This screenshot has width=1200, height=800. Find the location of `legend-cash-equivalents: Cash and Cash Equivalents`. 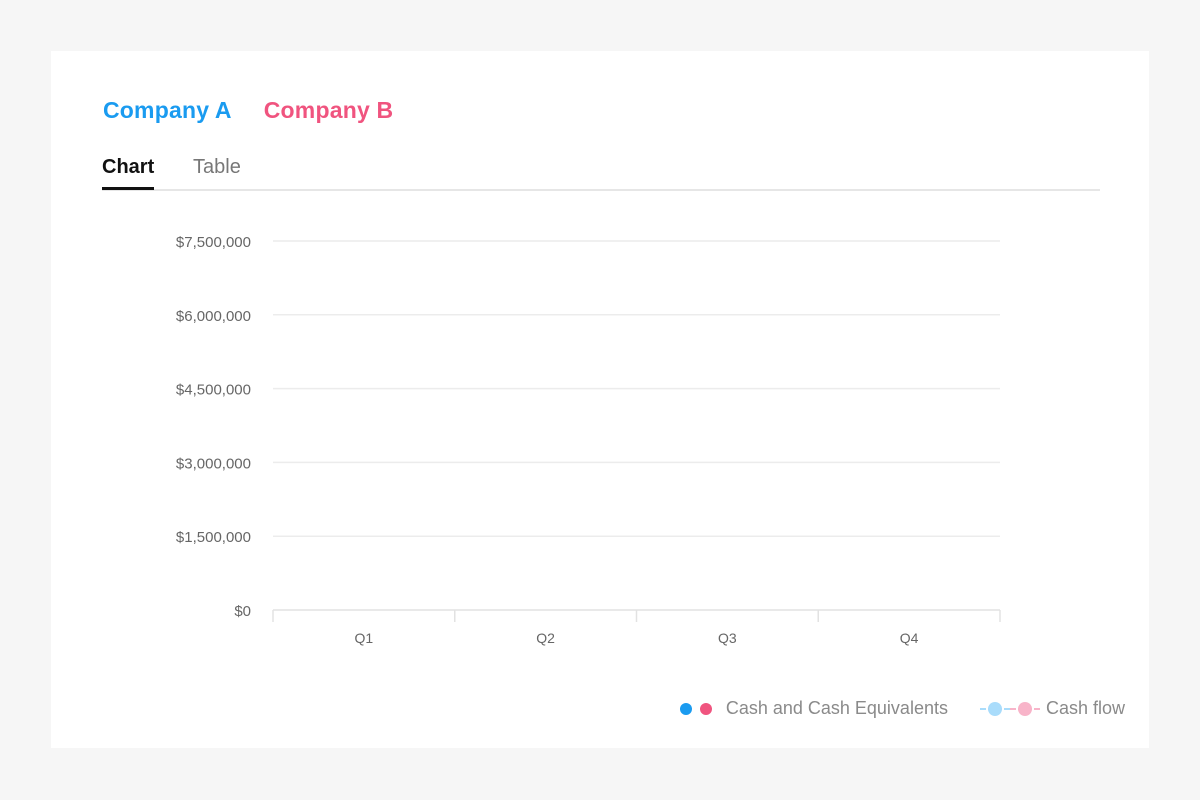

legend-cash-equivalents: Cash and Cash Equivalents is located at coordinates (813, 708).